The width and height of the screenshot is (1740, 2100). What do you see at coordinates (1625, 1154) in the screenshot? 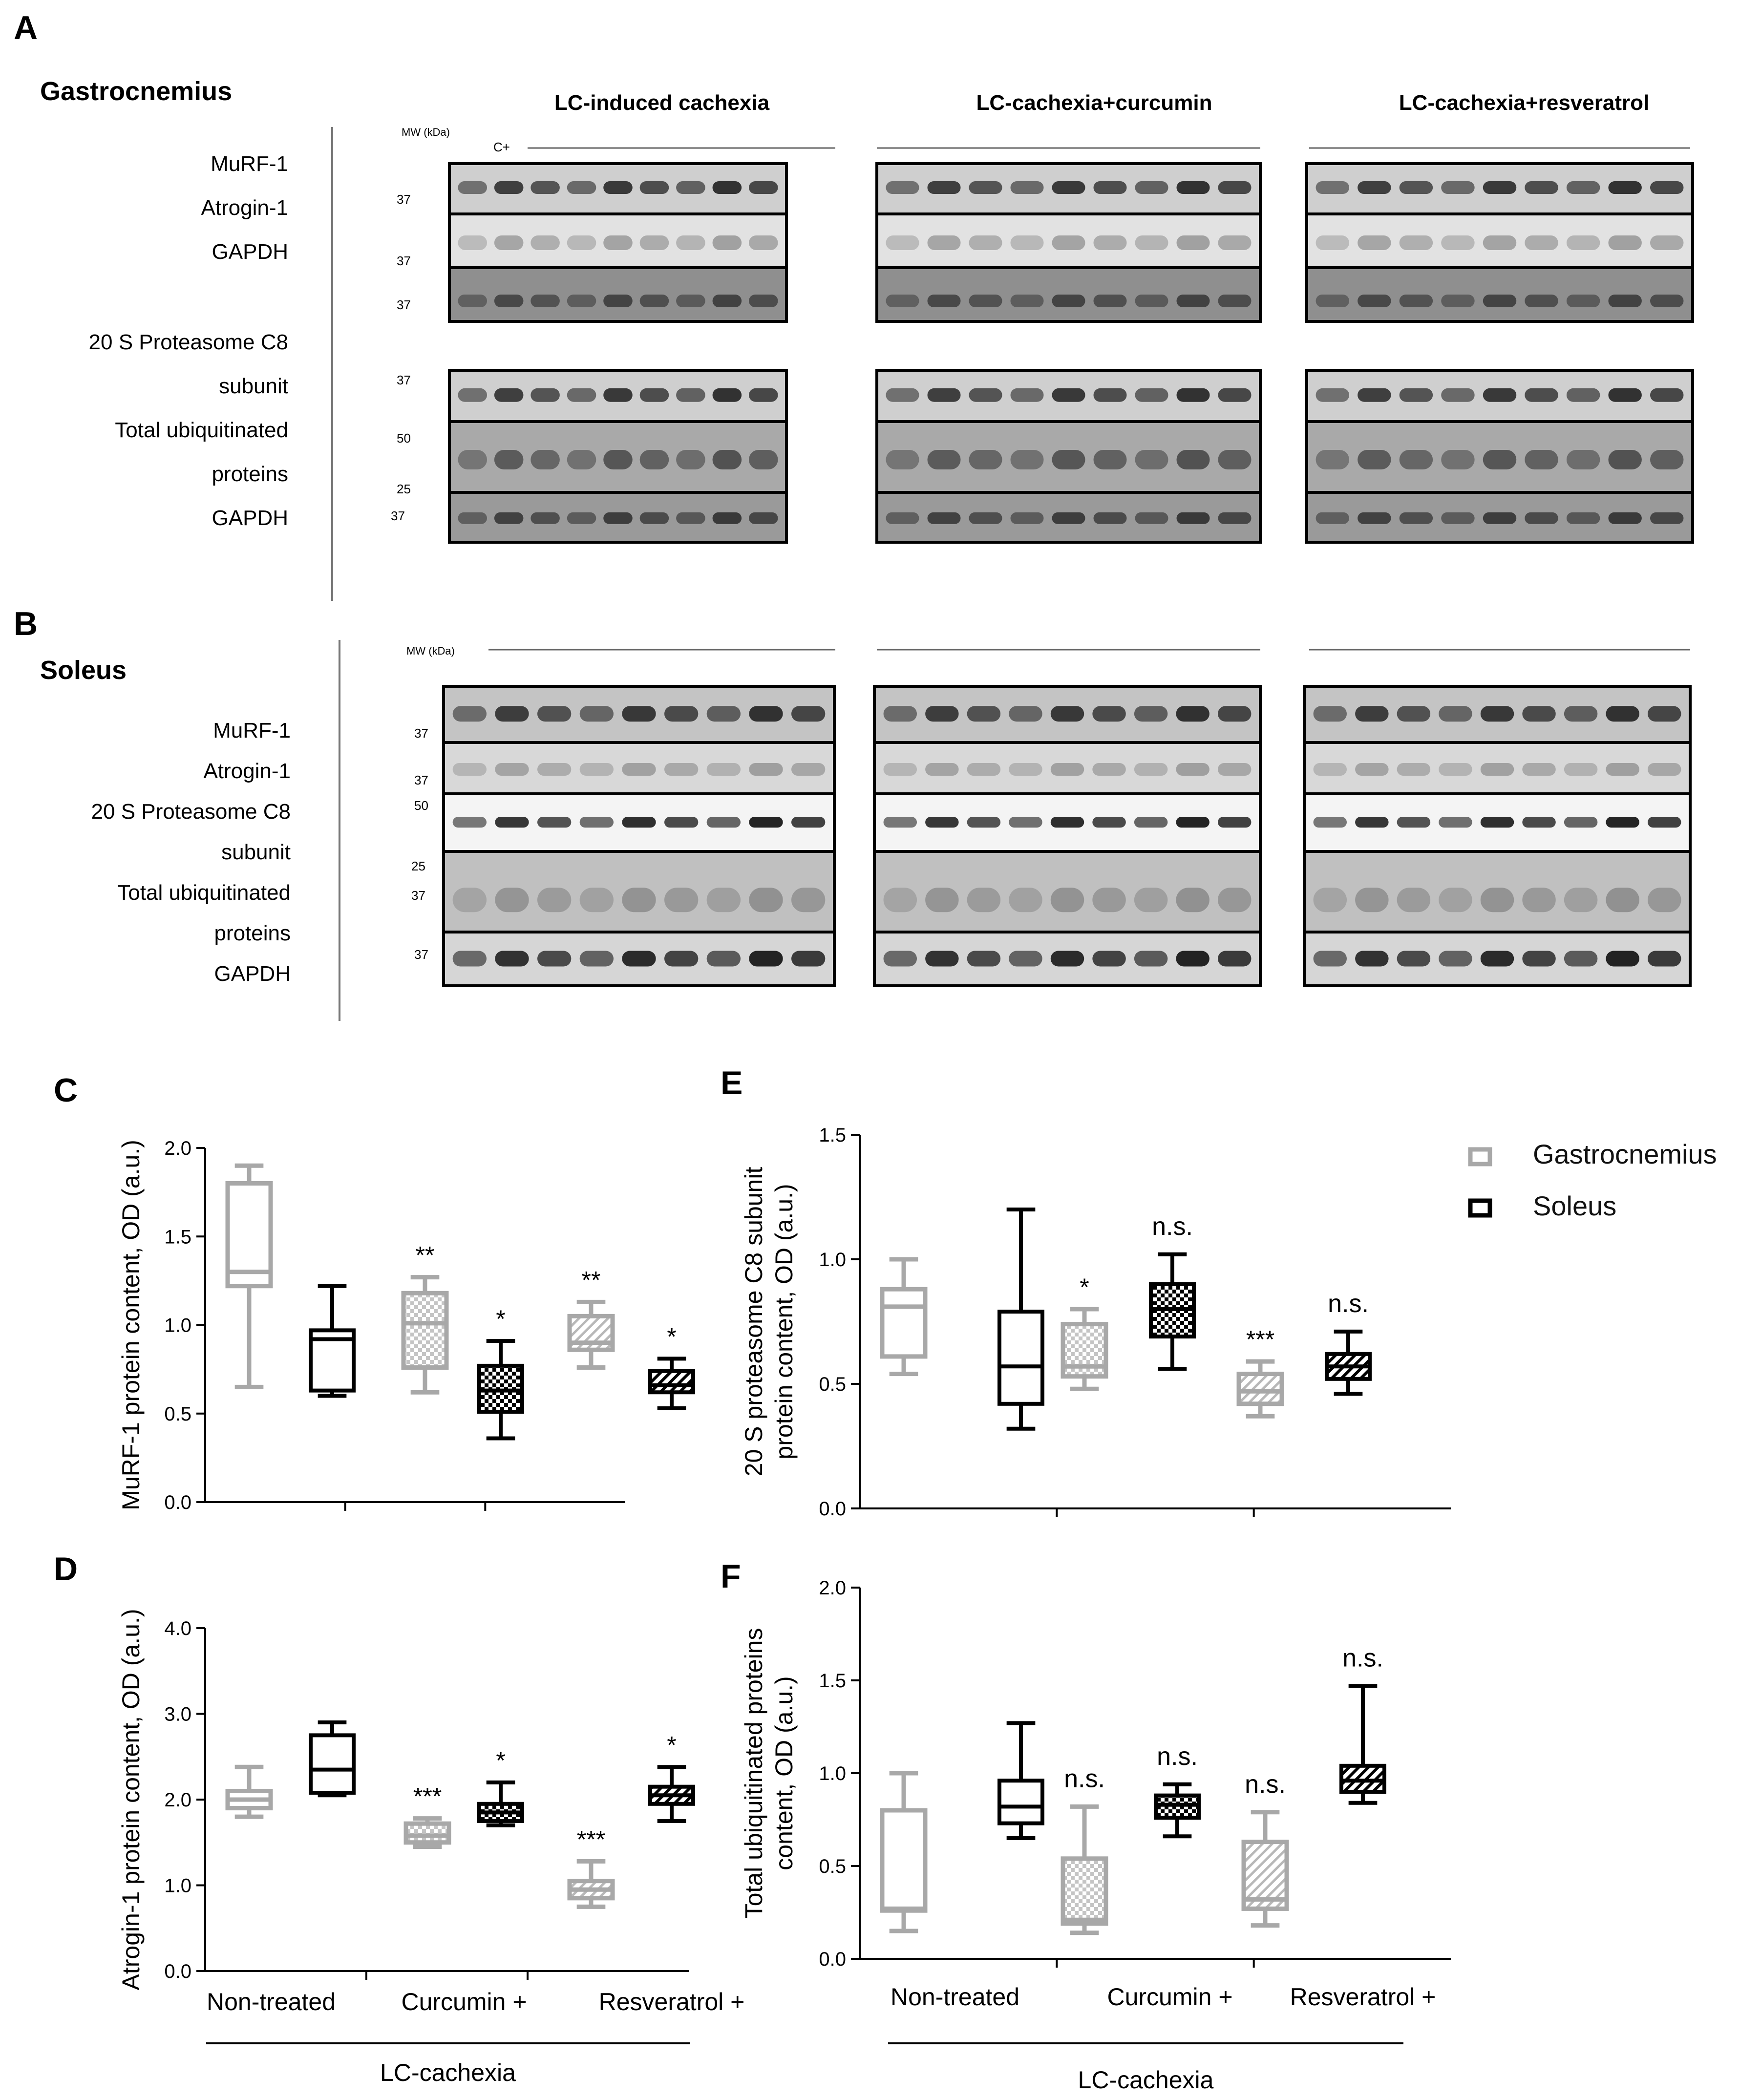
I see `legend-label-gastrocnemius: Gastrocnemius` at bounding box center [1625, 1154].